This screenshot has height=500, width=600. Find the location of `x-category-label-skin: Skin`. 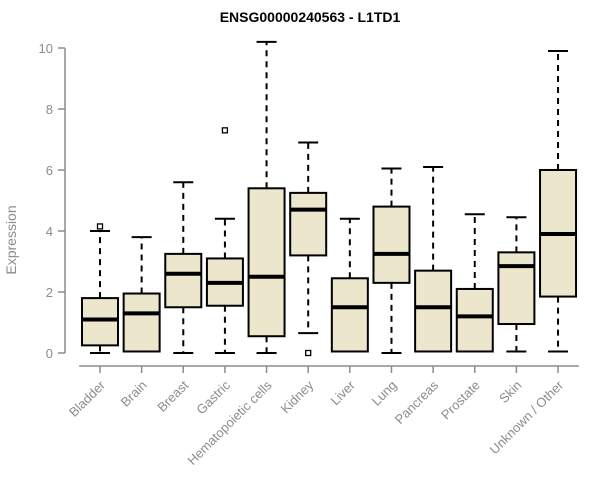

x-category-label-skin: Skin is located at coordinates (510, 392).